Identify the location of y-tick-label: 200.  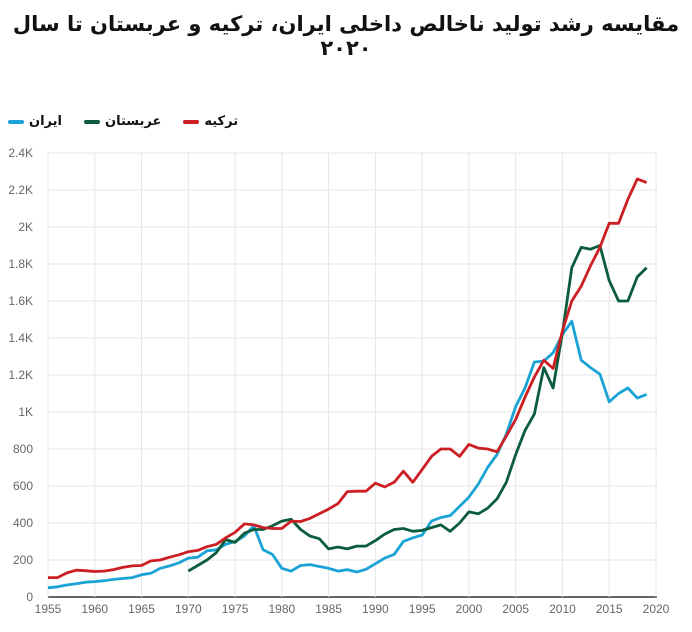
(23, 560).